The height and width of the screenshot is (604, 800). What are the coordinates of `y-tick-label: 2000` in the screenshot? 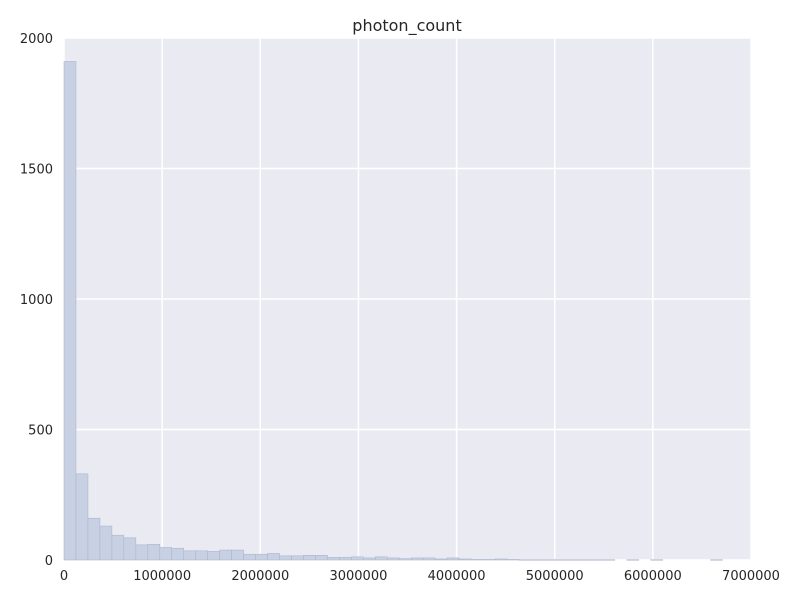 It's located at (36, 39).